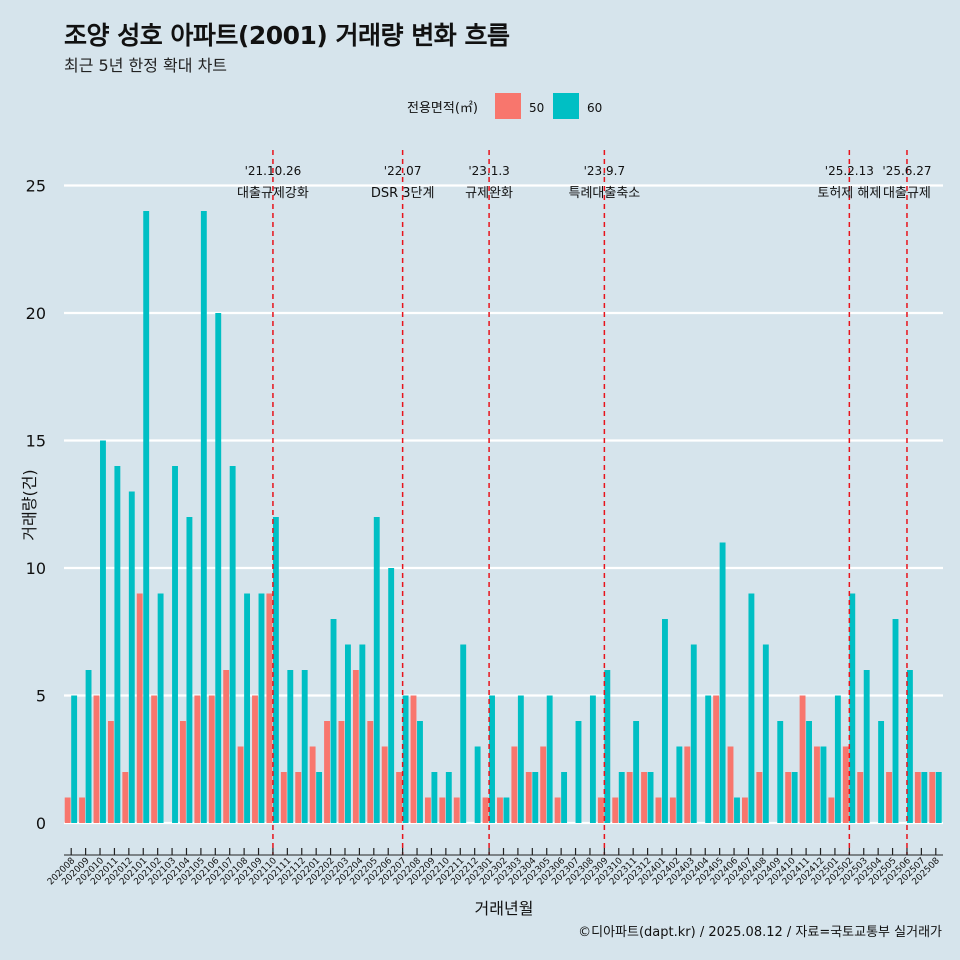  I want to click on legend: 전용면적(㎡) 50 60, so click(504, 106).